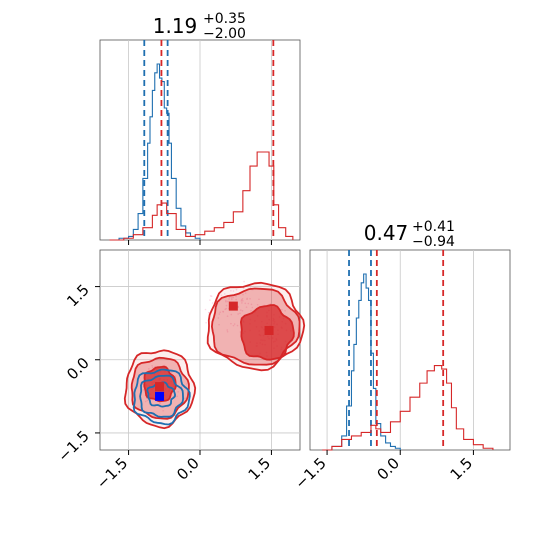  I want to click on marginal-param-2-data, so click(408, 350).